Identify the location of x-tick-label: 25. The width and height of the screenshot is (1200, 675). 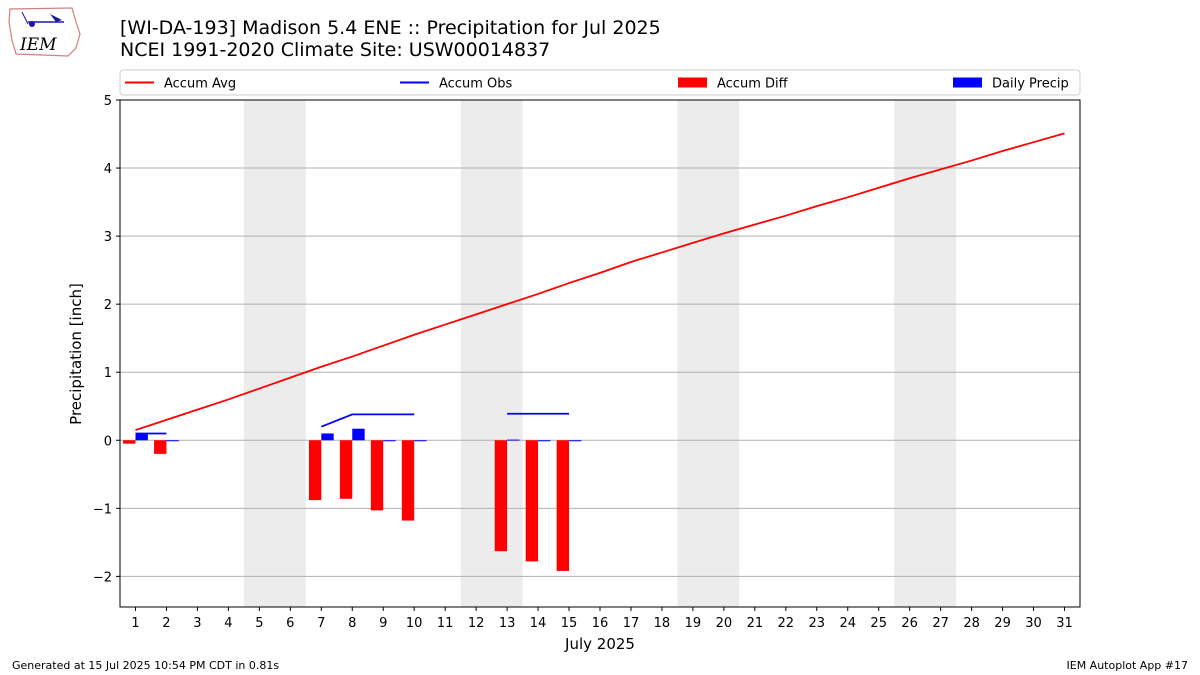
(878, 623).